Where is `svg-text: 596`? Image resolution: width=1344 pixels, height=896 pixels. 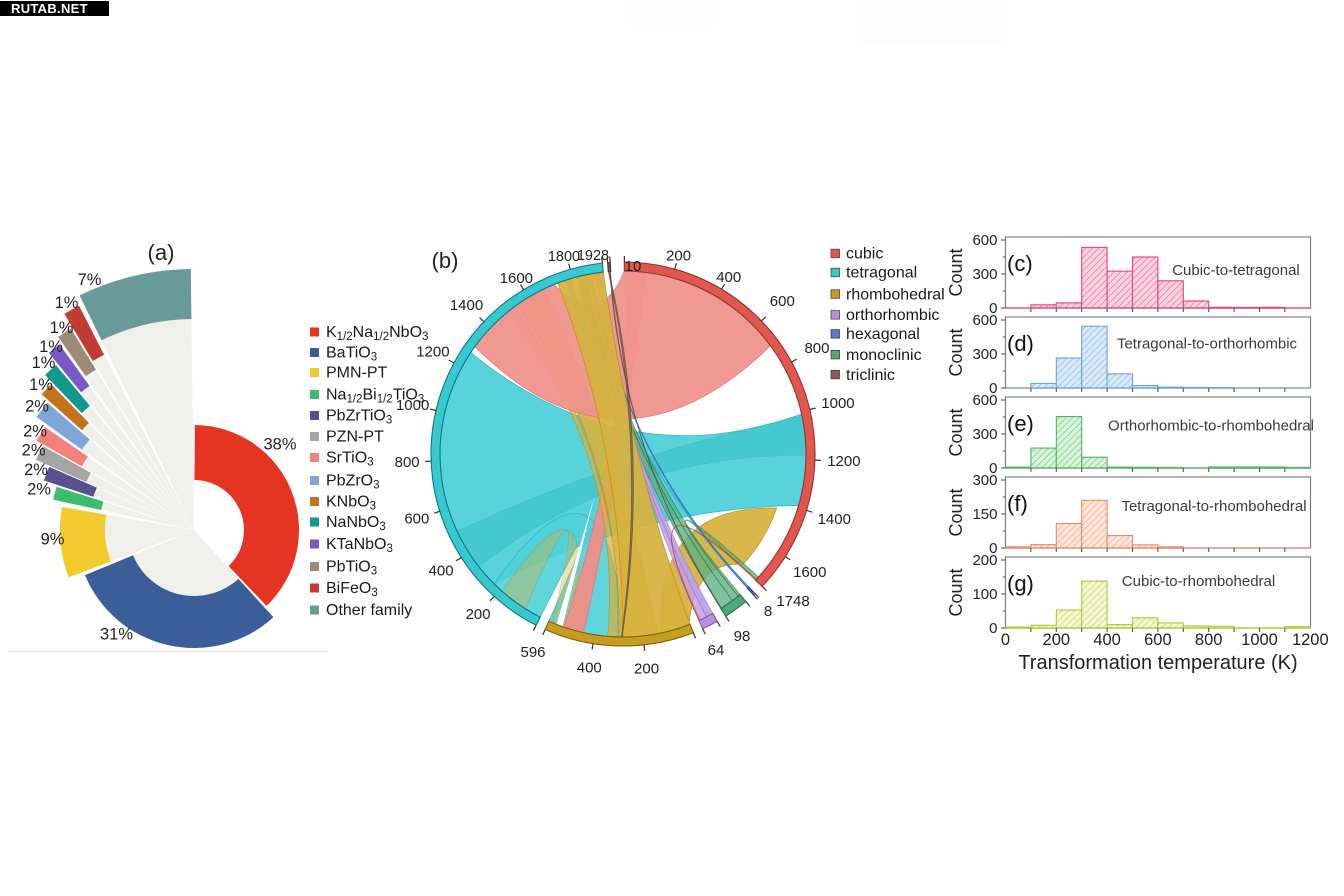
svg-text: 596 is located at coordinates (532, 652).